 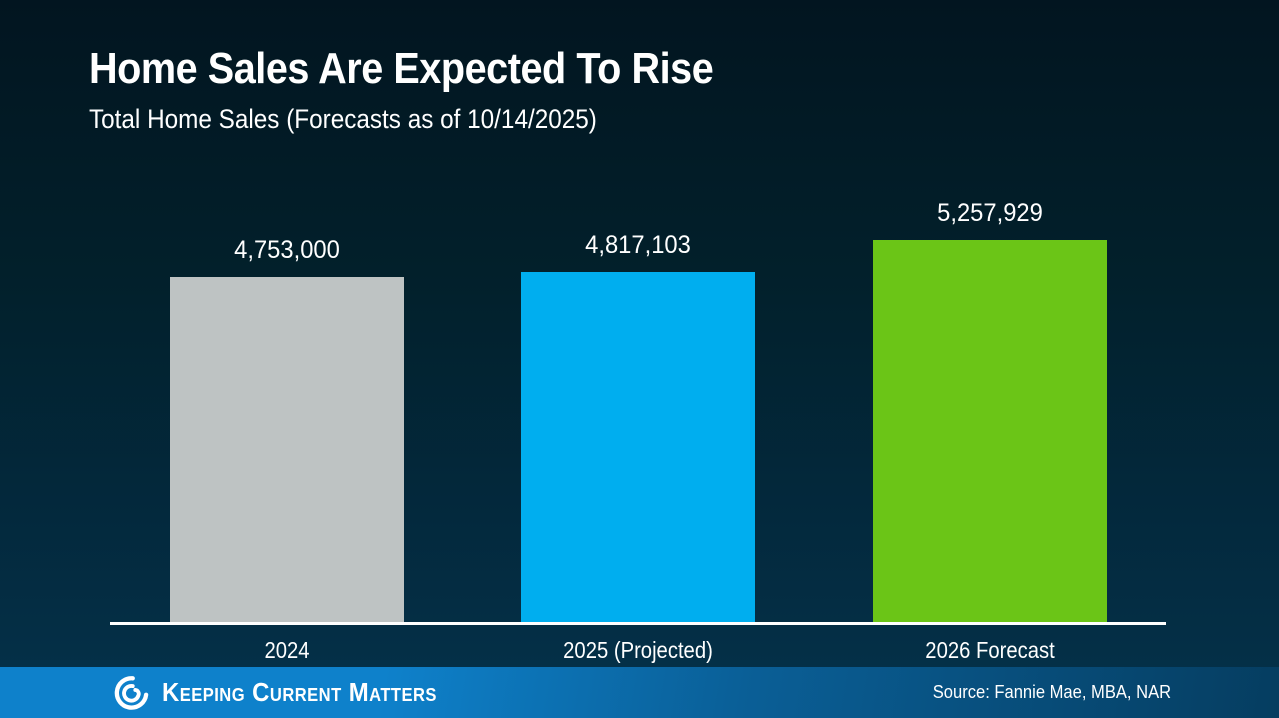 What do you see at coordinates (638, 623) in the screenshot?
I see `x-axis-line` at bounding box center [638, 623].